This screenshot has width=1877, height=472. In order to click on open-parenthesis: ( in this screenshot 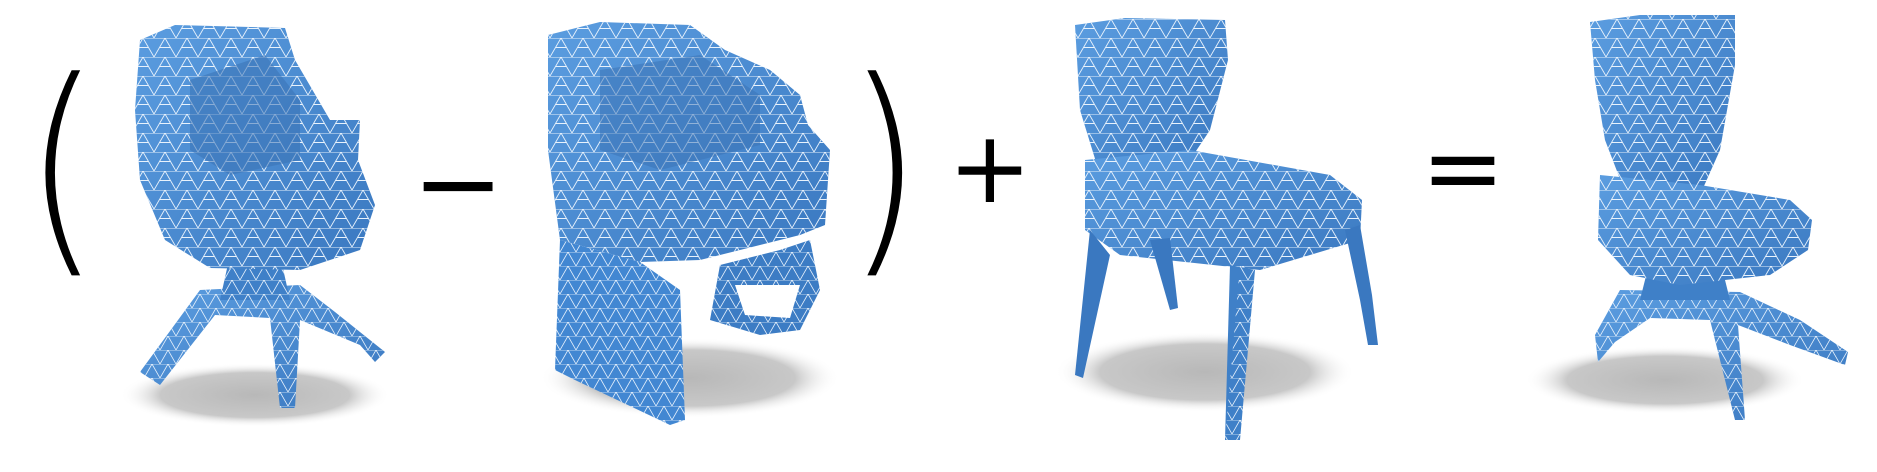, I will do `click(62, 166)`.